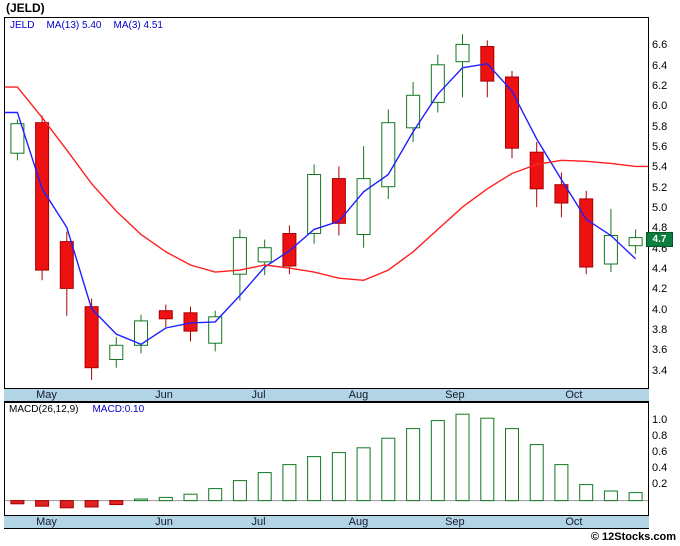 This screenshot has height=546, width=680. Describe the element at coordinates (660, 309) in the screenshot. I see `price-axis-label: 4.0` at that location.